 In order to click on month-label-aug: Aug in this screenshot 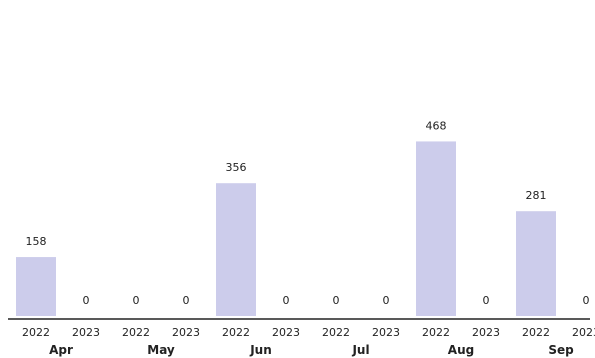, I will do `click(461, 350)`.